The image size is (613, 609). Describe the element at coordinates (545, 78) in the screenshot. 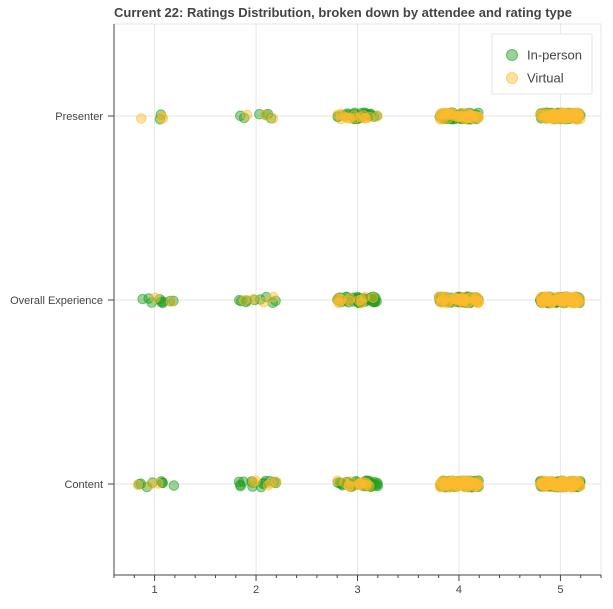

I see `legend-label-virtual: Virtual` at that location.